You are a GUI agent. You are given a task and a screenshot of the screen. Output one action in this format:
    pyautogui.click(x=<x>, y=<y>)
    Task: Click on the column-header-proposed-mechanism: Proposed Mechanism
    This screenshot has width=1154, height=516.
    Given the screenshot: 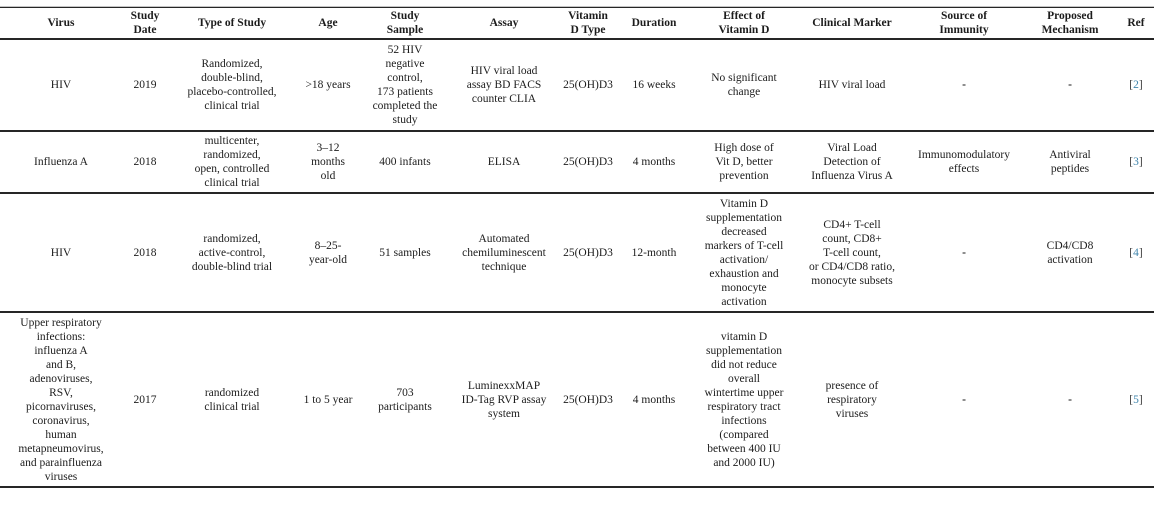 What is the action you would take?
    pyautogui.click(x=1070, y=23)
    